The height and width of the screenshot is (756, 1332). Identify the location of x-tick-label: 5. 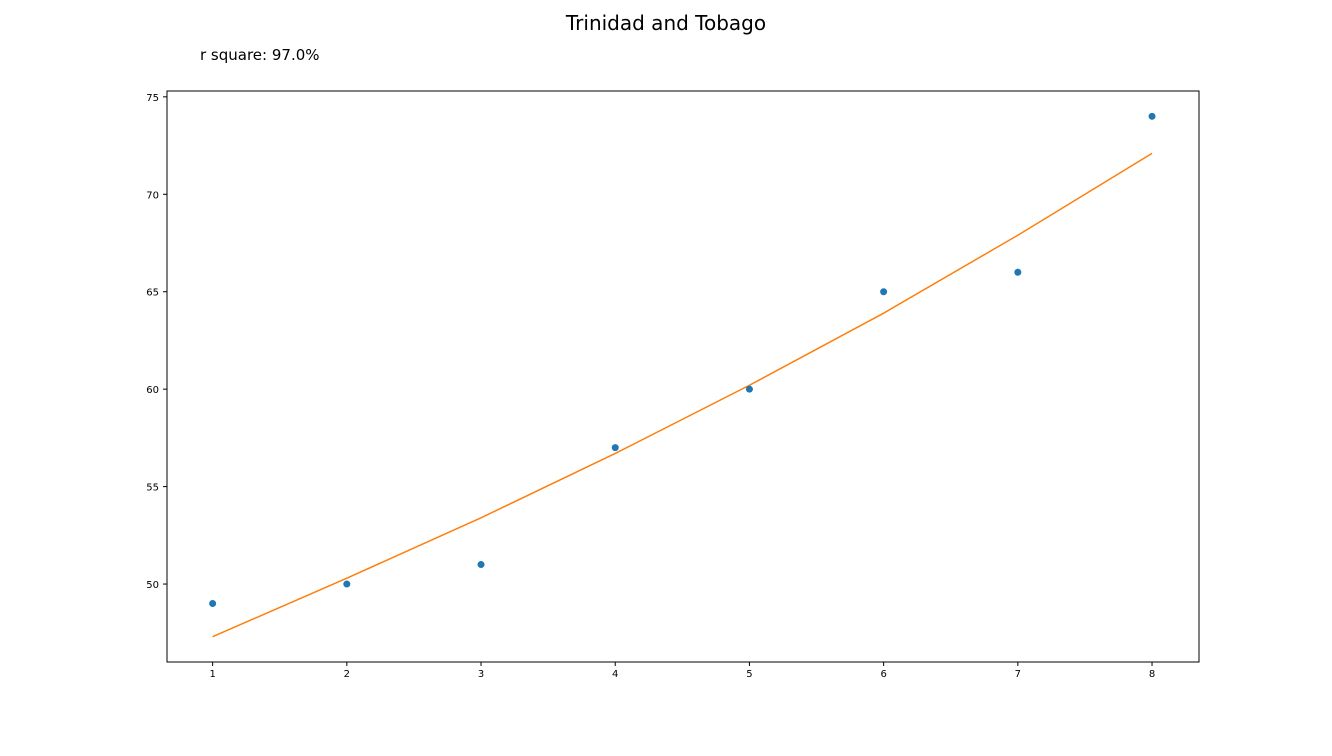
(749, 674).